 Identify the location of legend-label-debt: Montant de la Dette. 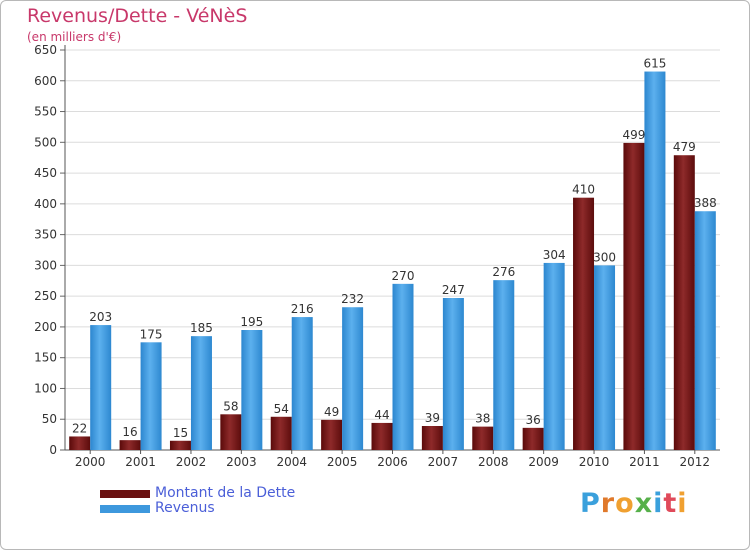
(225, 493).